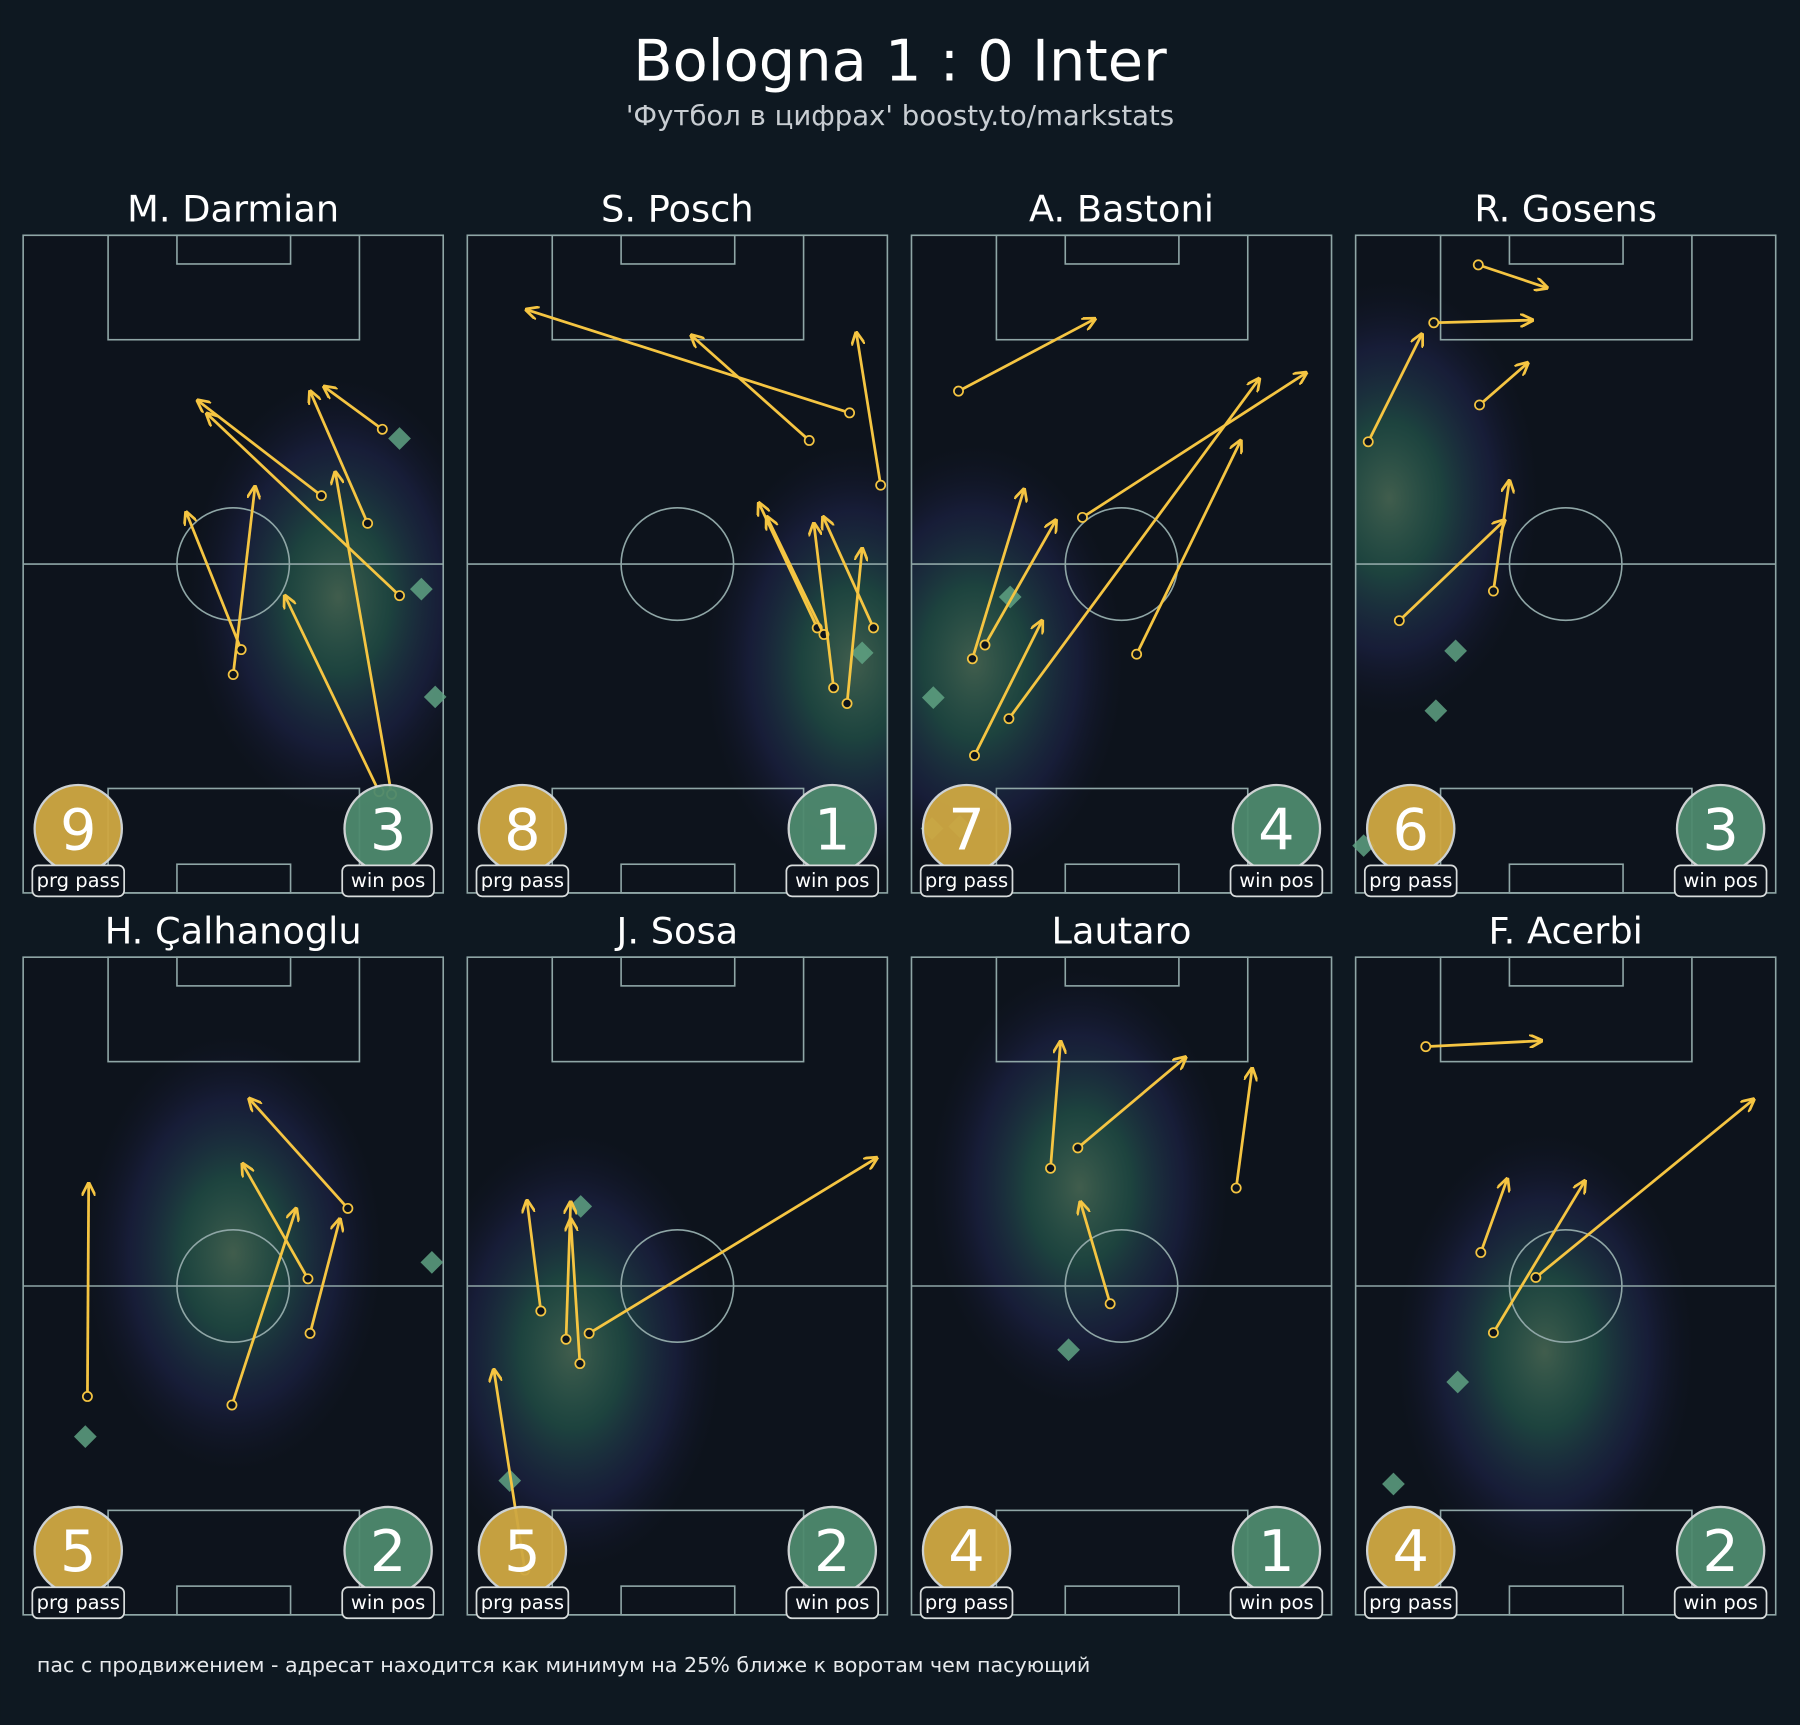 The image size is (1800, 1725). Describe the element at coordinates (1565, 209) in the screenshot. I see `player-name: R. Gosens` at that location.